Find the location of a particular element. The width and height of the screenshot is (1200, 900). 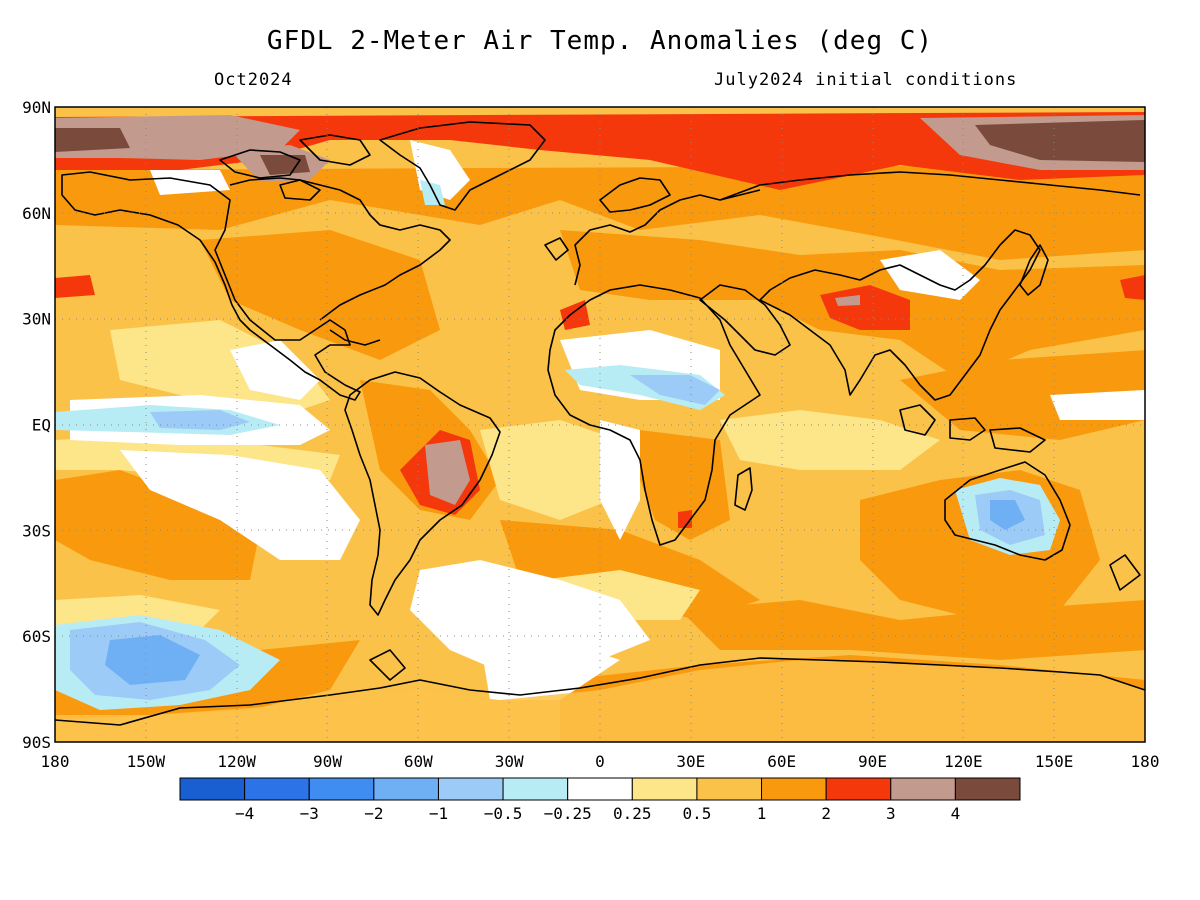

colorbar-label: −4 is located at coordinates (244, 813).